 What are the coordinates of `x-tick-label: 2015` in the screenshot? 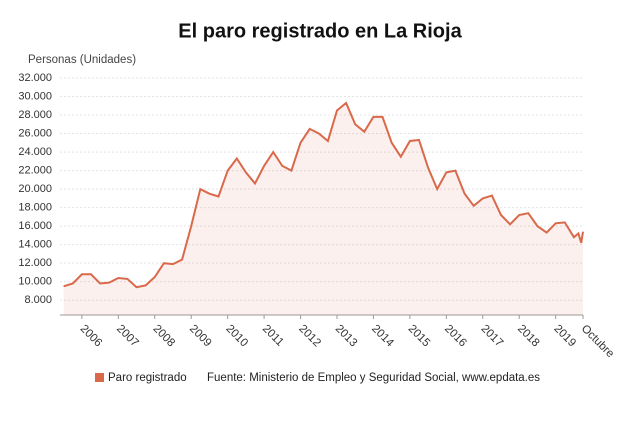 It's located at (419, 336).